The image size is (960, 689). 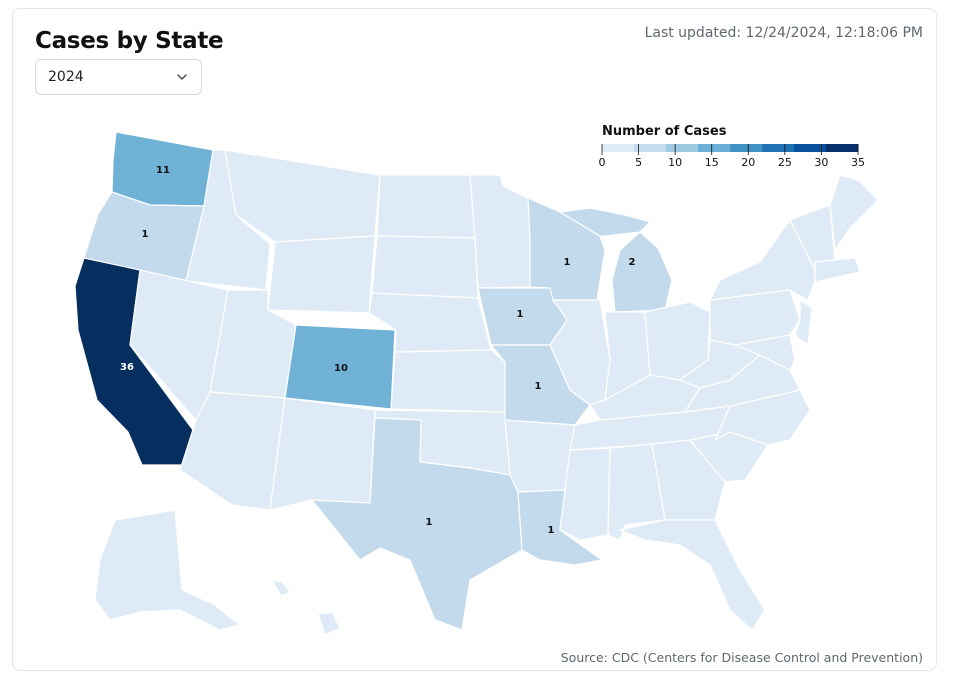 What do you see at coordinates (66, 77) in the screenshot?
I see `year-select-value: 2024` at bounding box center [66, 77].